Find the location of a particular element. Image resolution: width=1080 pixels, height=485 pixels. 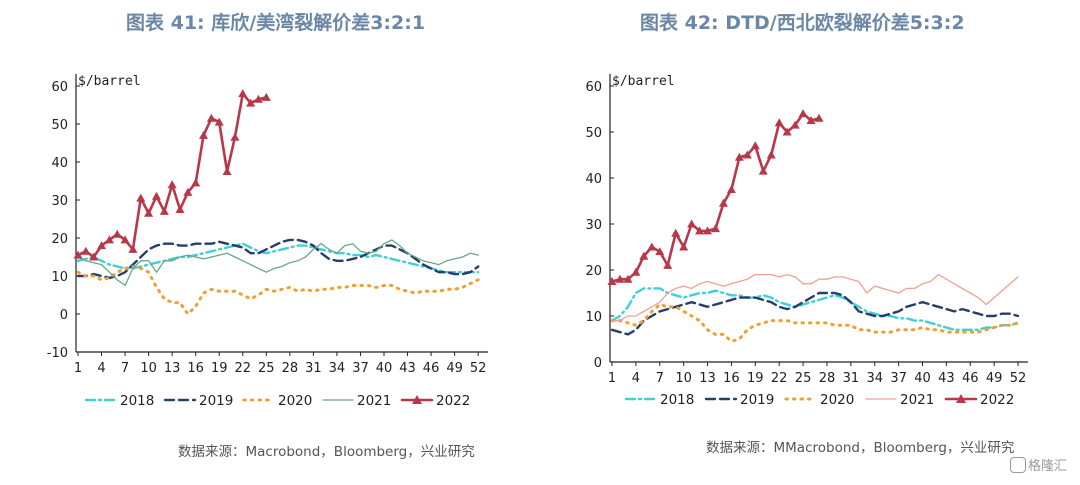

x-tick-label: 52 is located at coordinates (1018, 378).